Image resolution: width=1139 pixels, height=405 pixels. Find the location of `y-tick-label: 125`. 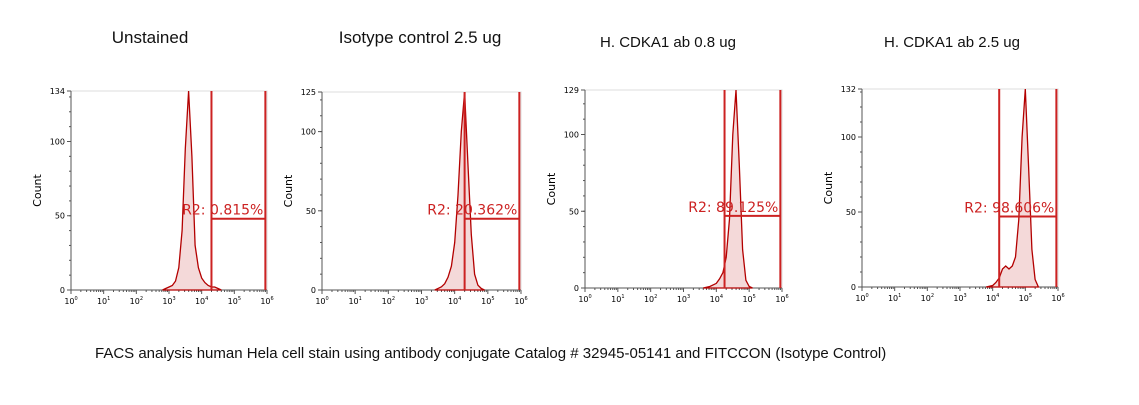

y-tick-label: 125 is located at coordinates (308, 92).